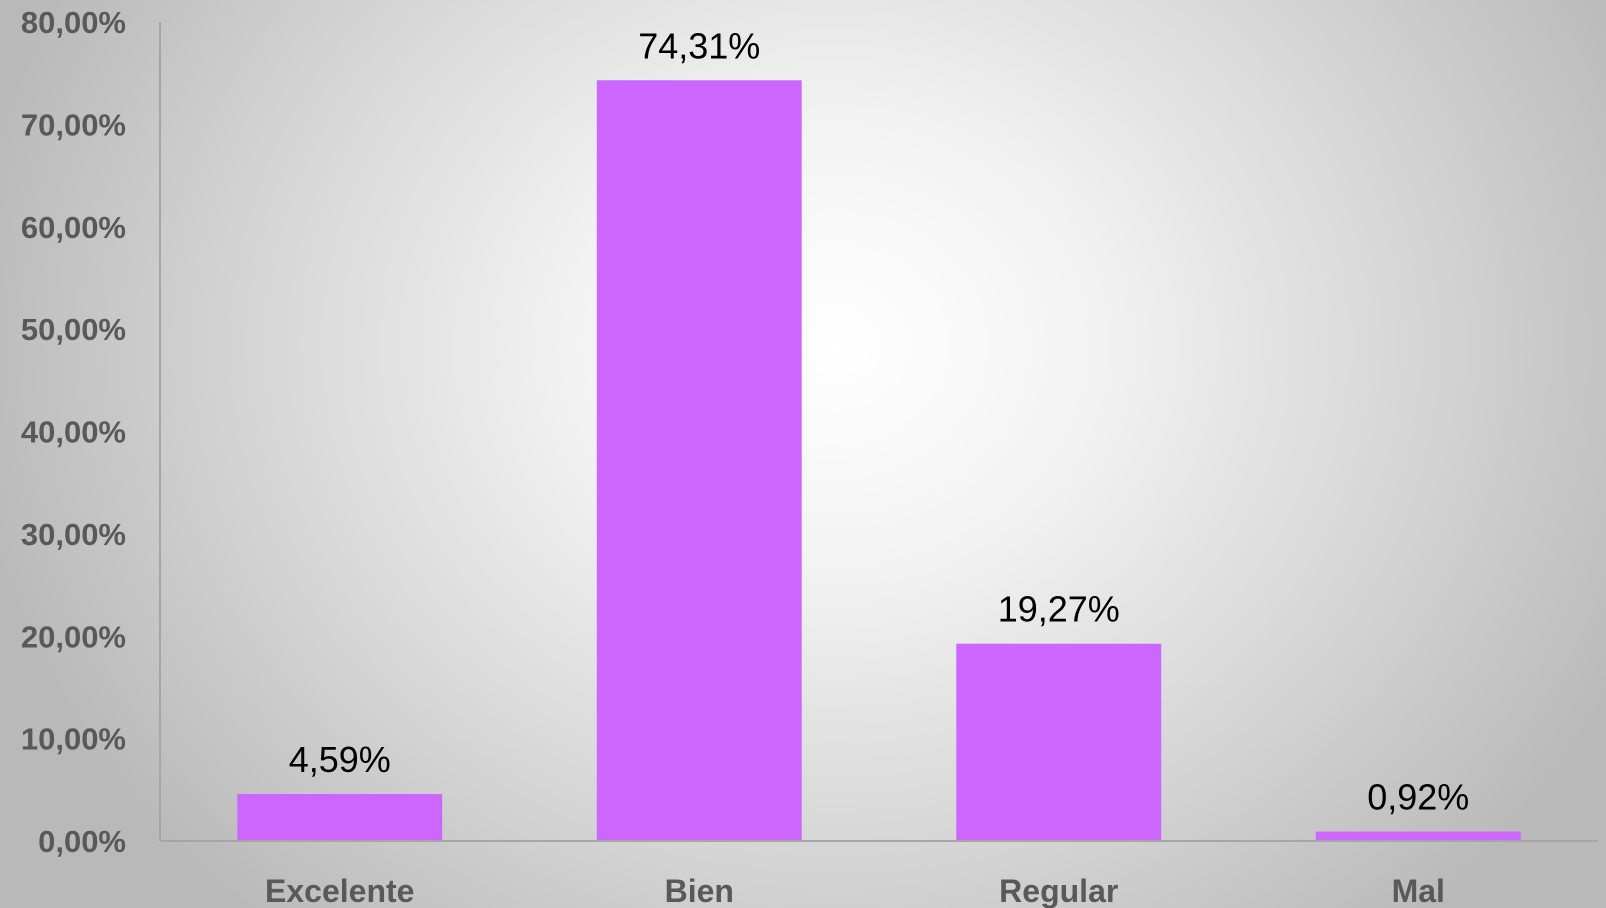 The image size is (1606, 908). Describe the element at coordinates (1418, 890) in the screenshot. I see `x-tick-label: Mal` at that location.